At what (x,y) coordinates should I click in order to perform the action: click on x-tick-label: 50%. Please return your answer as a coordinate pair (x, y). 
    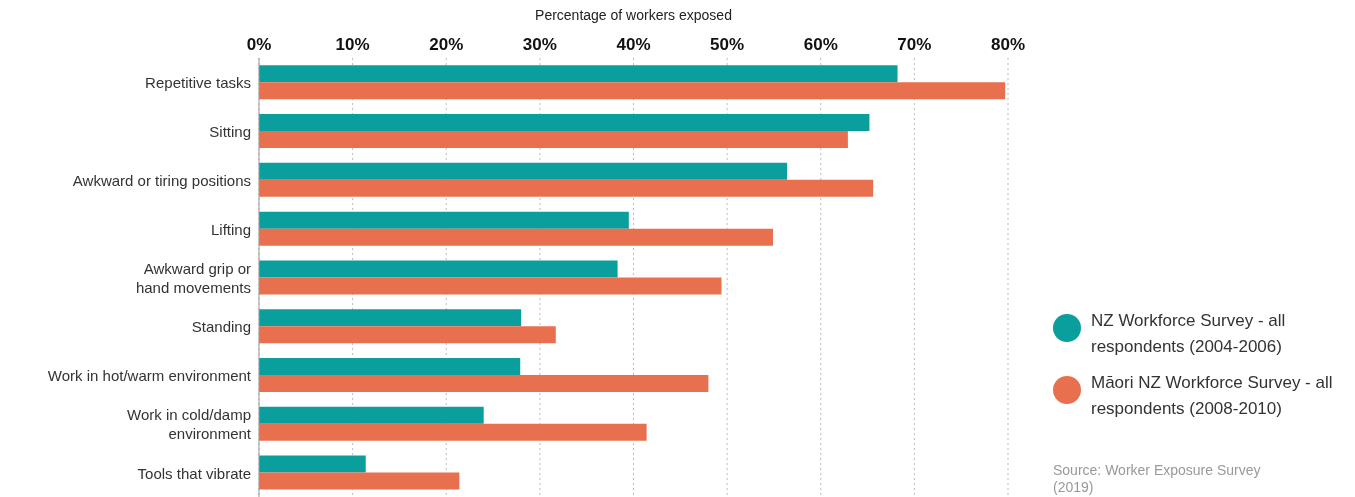
    Looking at the image, I should click on (727, 44).